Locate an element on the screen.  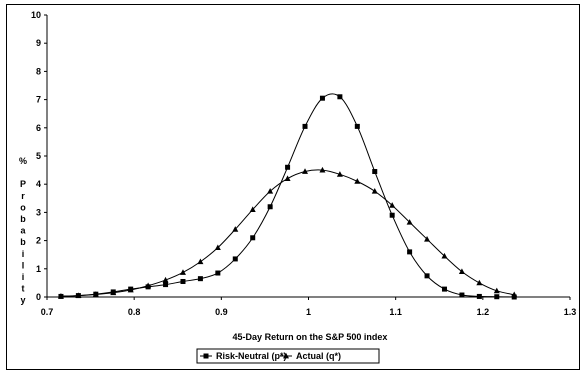
y-axis-title-char: r is located at coordinates (23, 196).